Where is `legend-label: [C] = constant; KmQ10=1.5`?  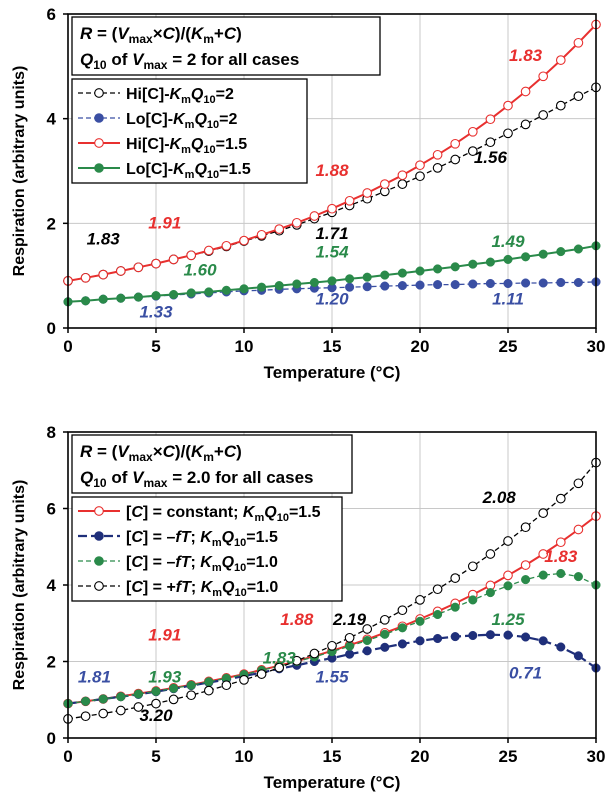 legend-label: [C] = constant; KmQ10=1.5 is located at coordinates (223, 514).